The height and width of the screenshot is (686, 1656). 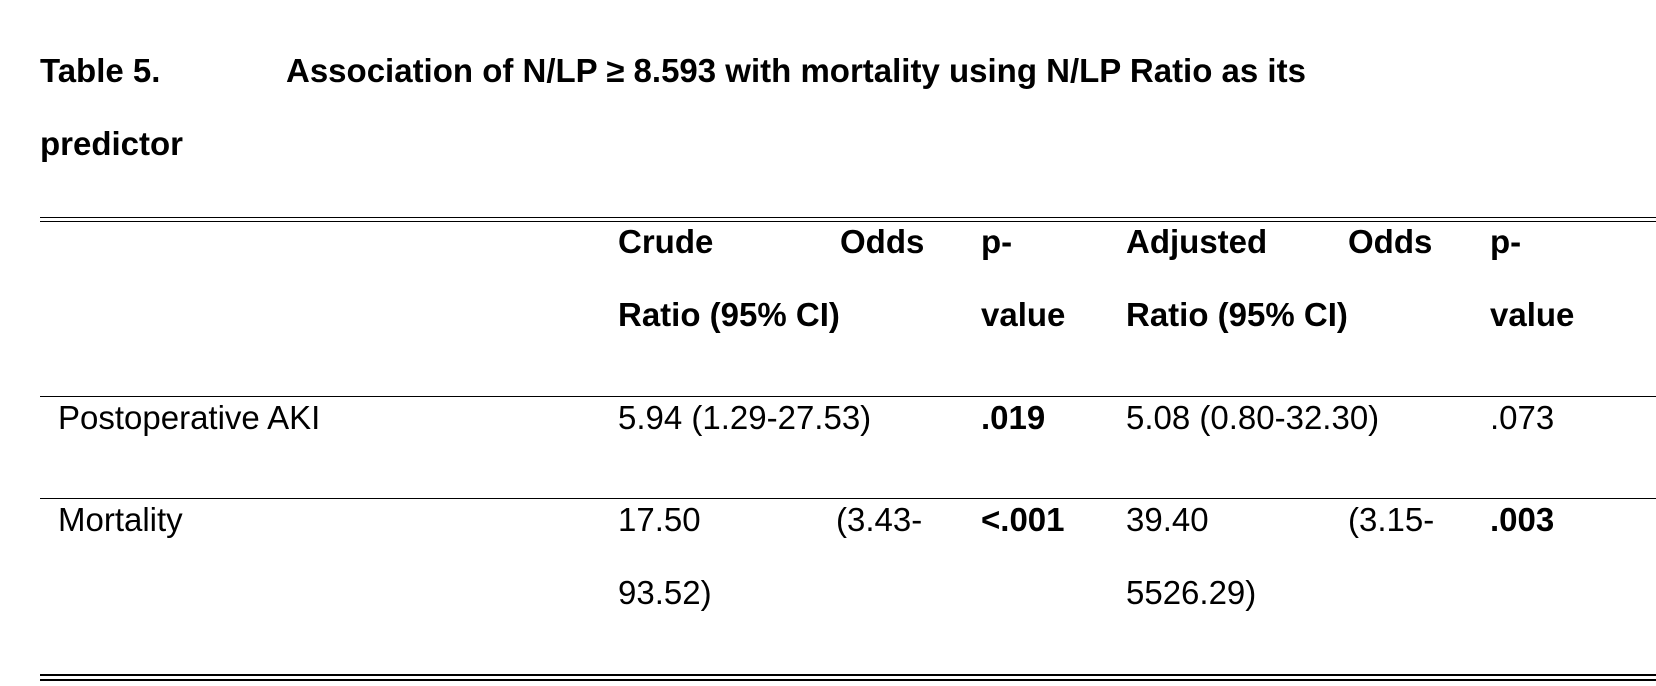 What do you see at coordinates (997, 241) in the screenshot?
I see `header-p1-line1: p-` at bounding box center [997, 241].